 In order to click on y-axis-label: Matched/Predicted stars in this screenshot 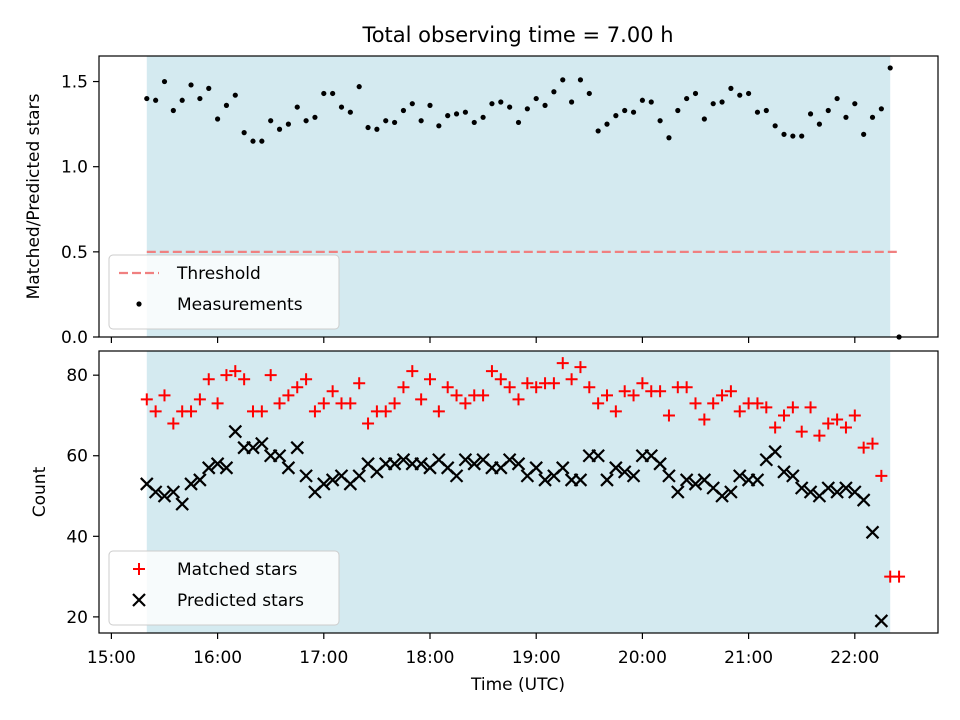, I will do `click(34, 196)`.